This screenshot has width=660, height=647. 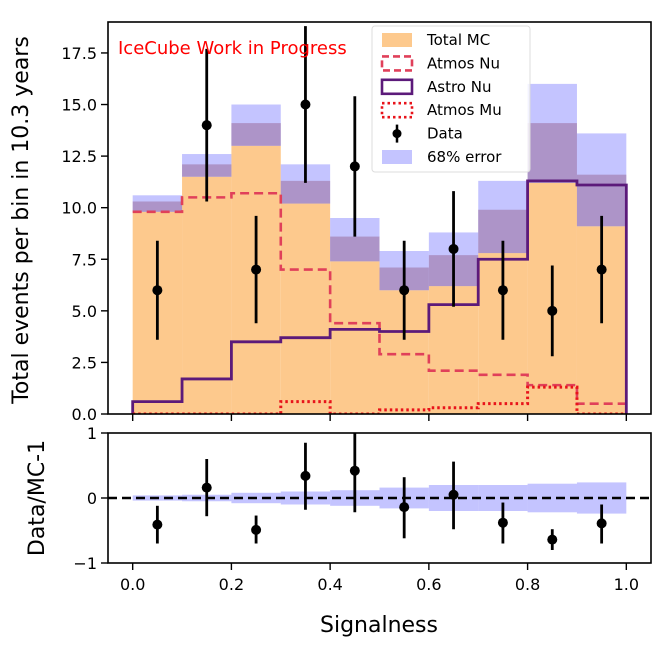 I want to click on y-tick-label: 0.0, so click(x=84, y=414).